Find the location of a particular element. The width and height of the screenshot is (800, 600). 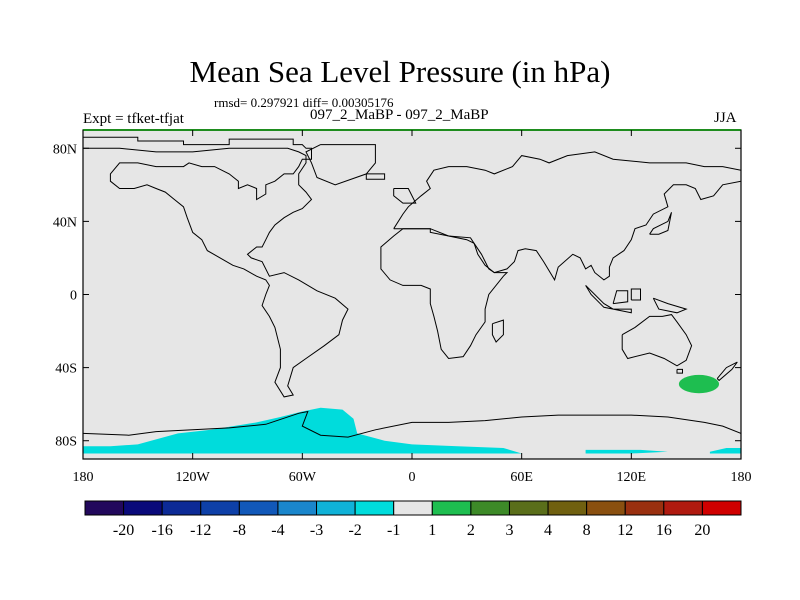

x-tick-label: 120W is located at coordinates (193, 477).